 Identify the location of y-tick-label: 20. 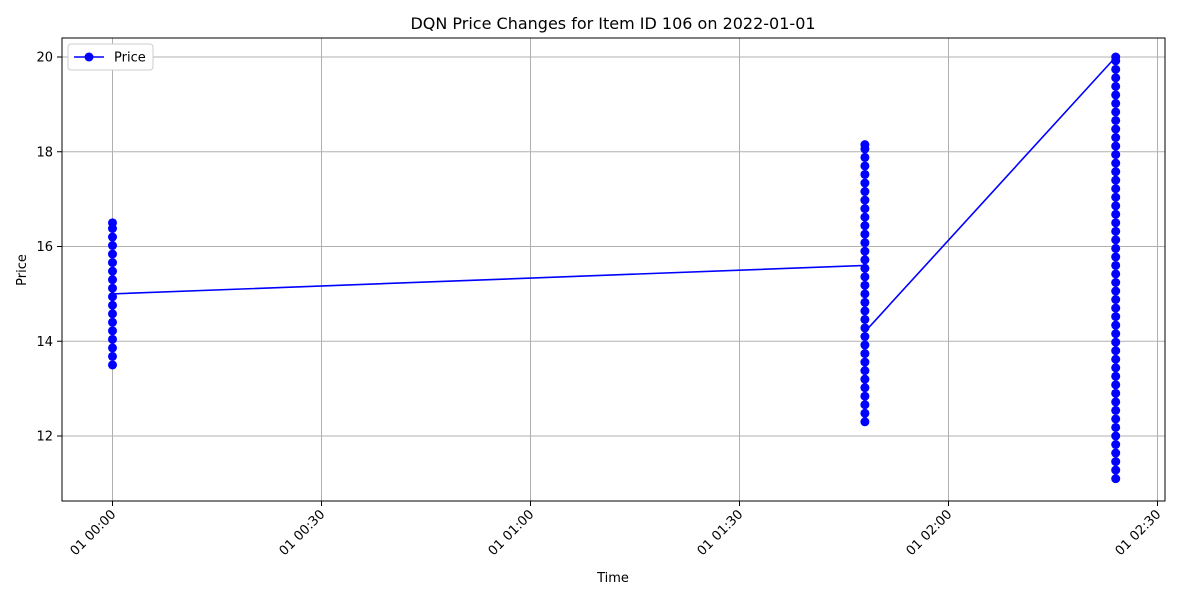
(44, 58).